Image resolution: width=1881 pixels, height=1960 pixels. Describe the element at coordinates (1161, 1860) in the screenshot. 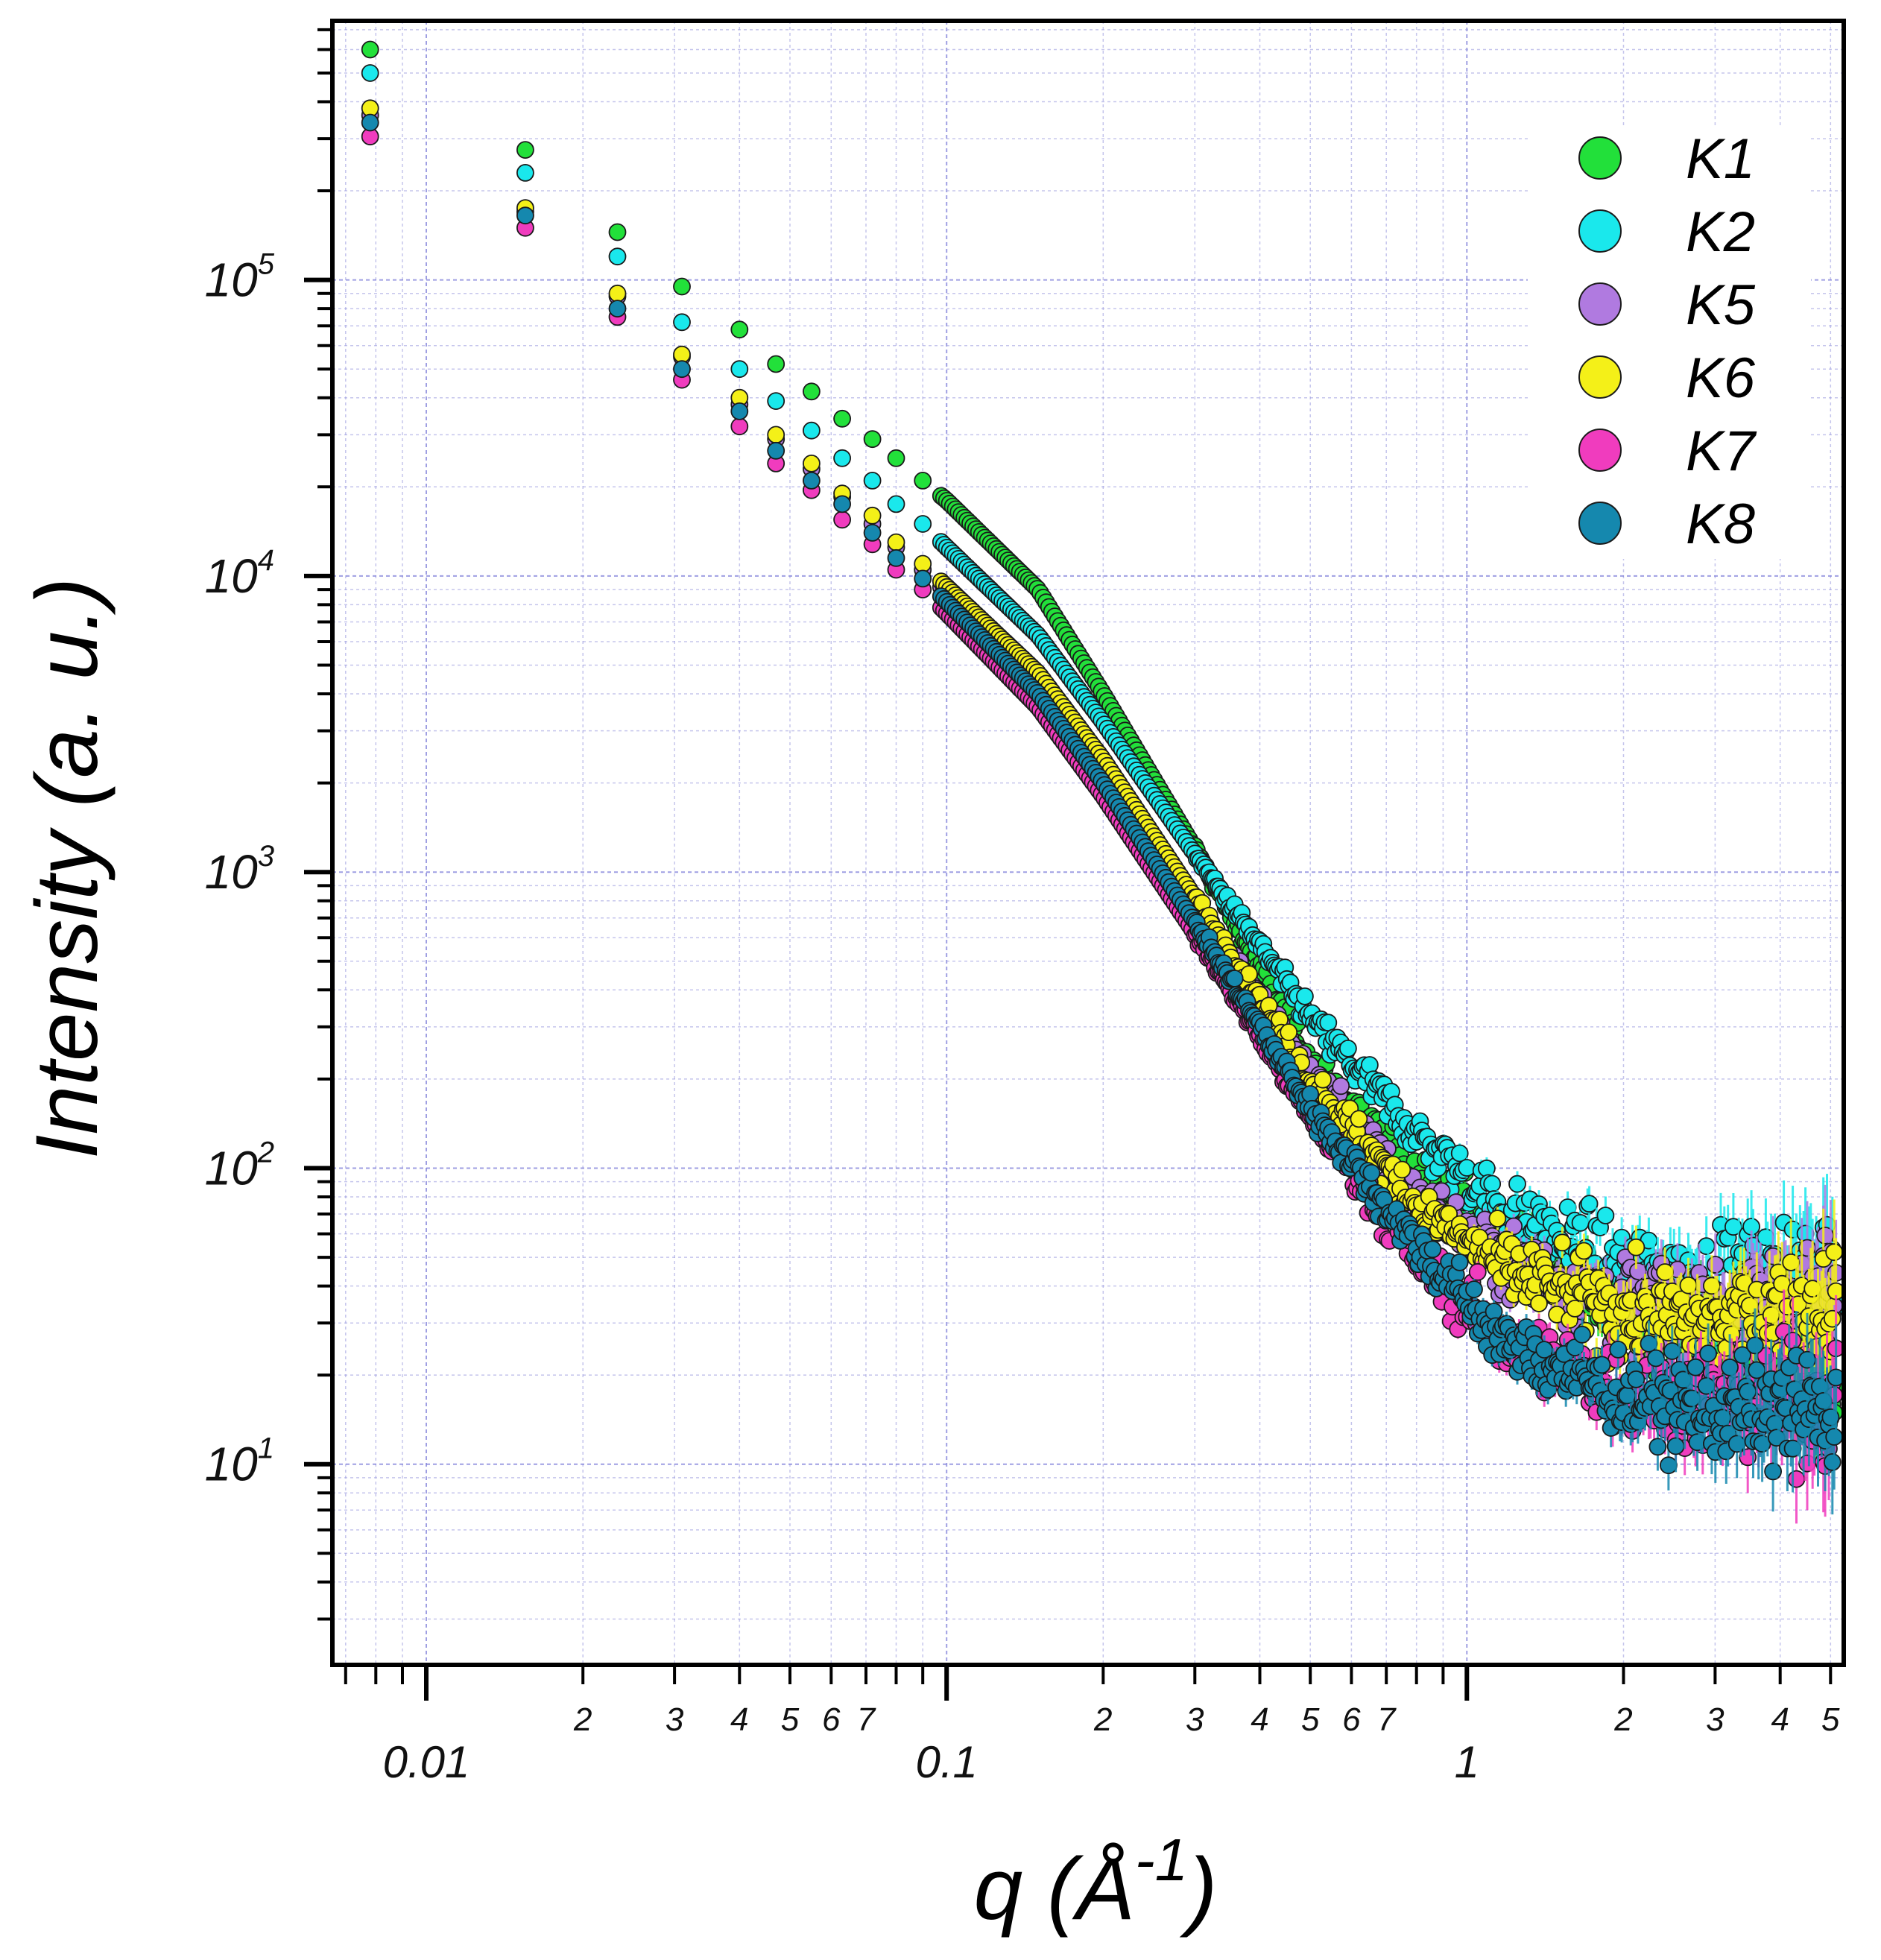

I see `x-axis-title-exponent: -1` at that location.